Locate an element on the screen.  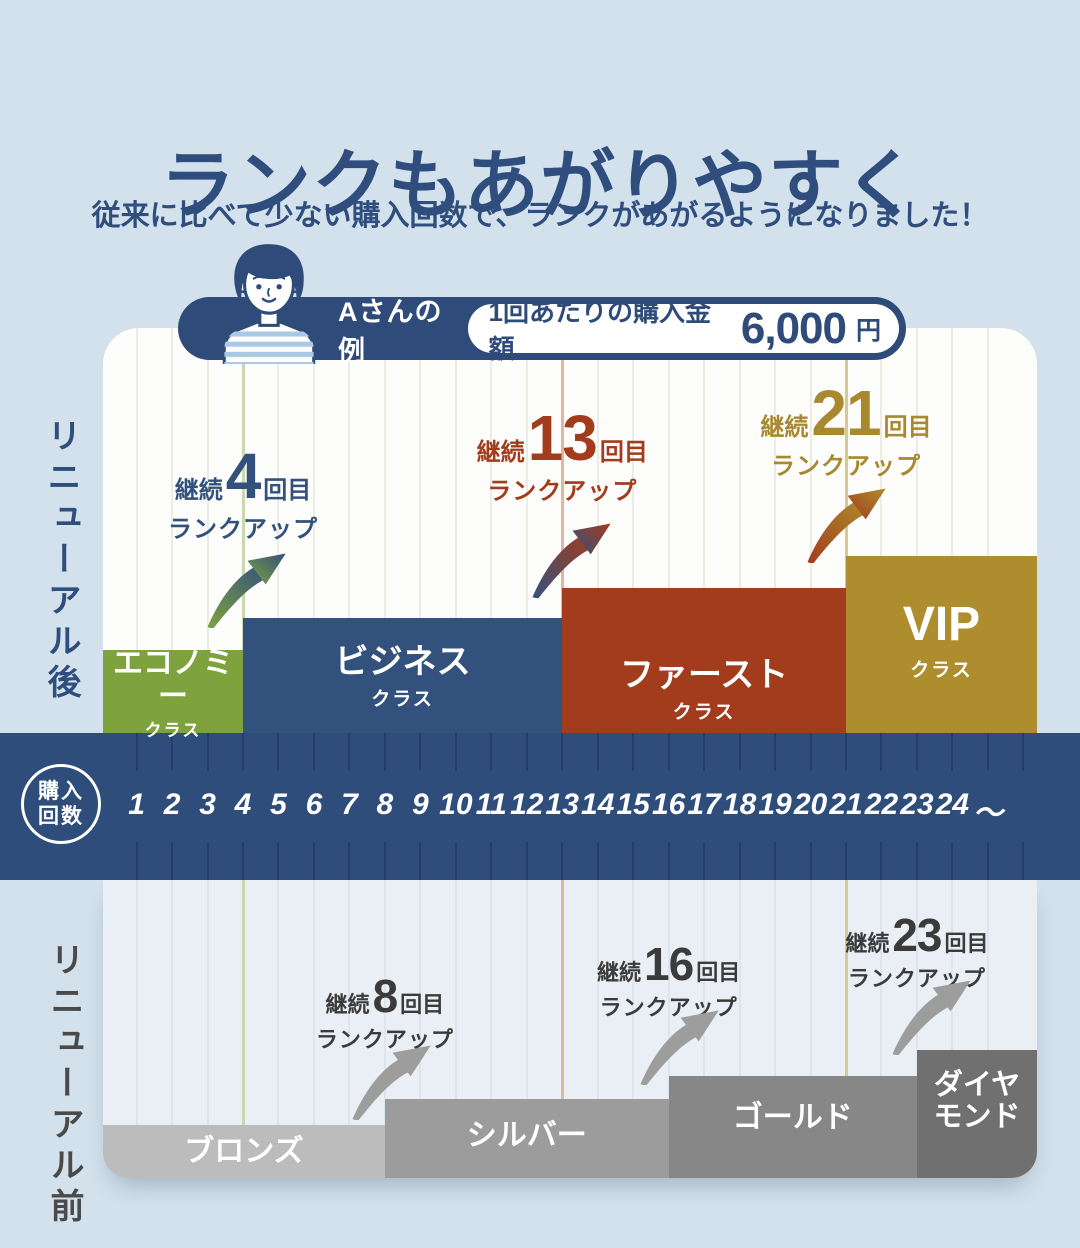
side-label-before: リニューアル前 is located at coordinates (64, 1085).